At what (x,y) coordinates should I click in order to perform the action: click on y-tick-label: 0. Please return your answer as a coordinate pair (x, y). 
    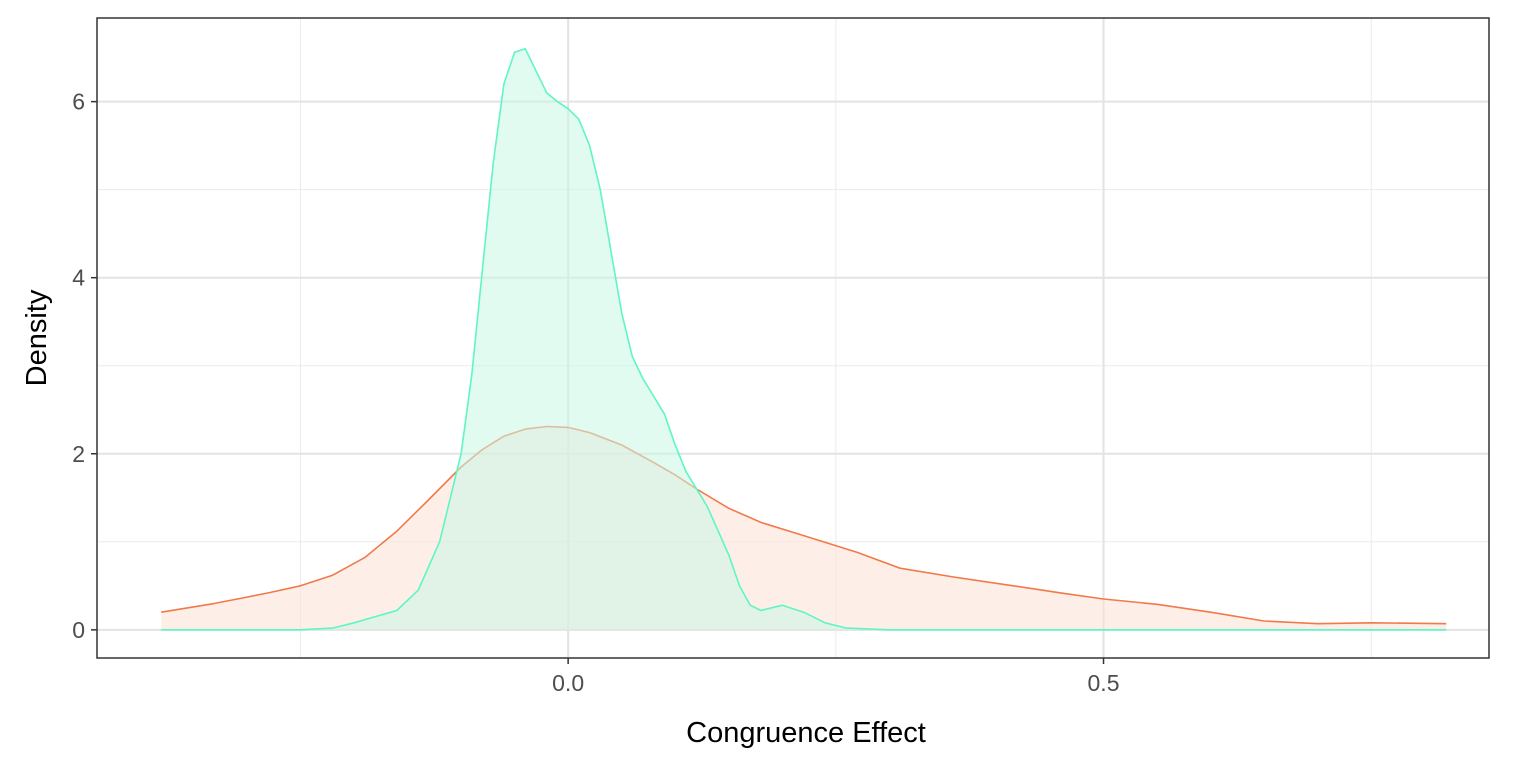
    Looking at the image, I should click on (78, 630).